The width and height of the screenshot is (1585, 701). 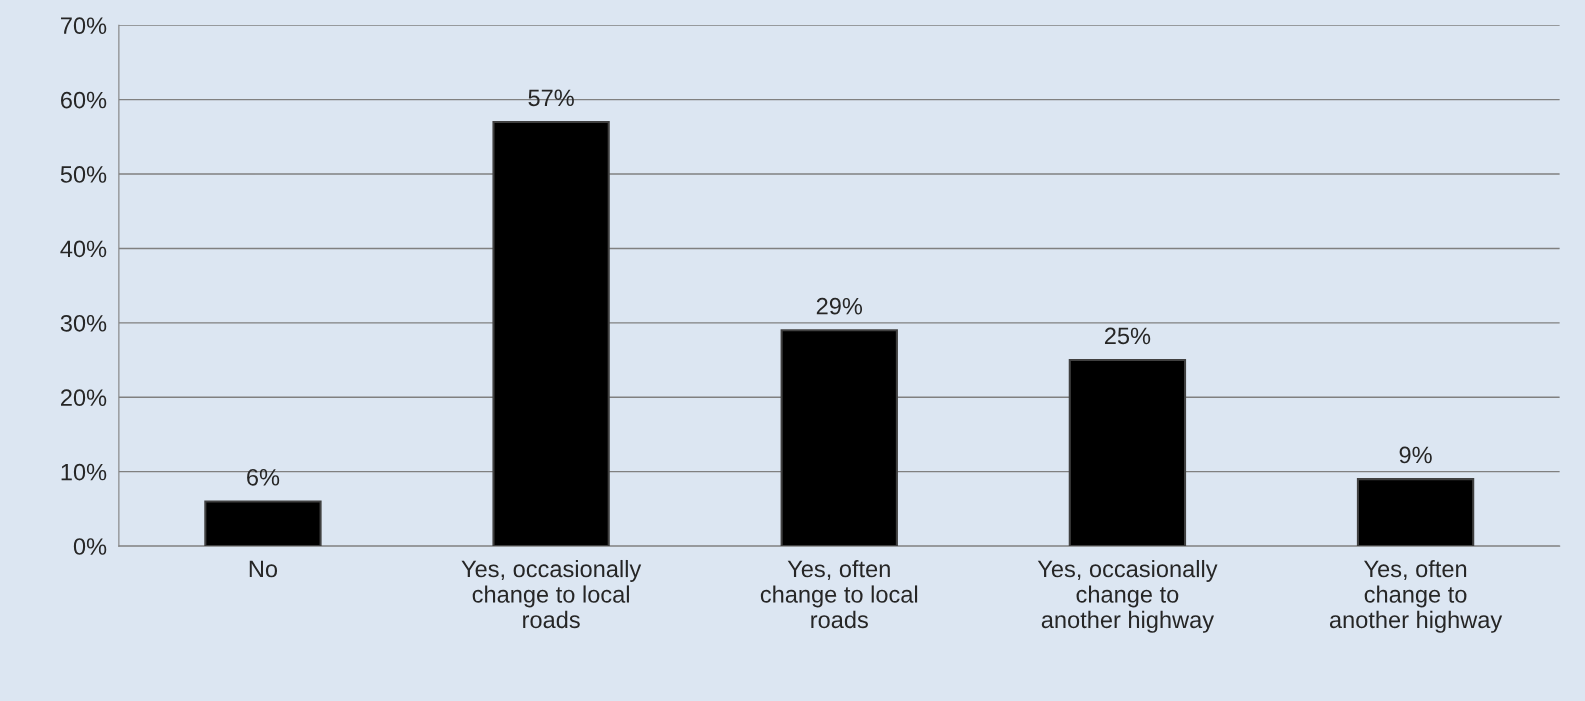 I want to click on data-label: 9%, so click(x=1415, y=455).